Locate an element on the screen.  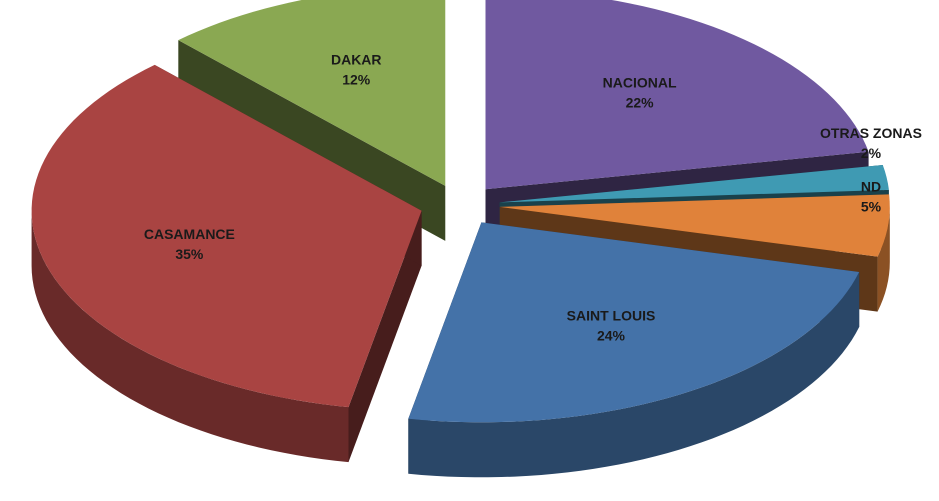
slice-label: CASAMANCE is located at coordinates (189, 234).